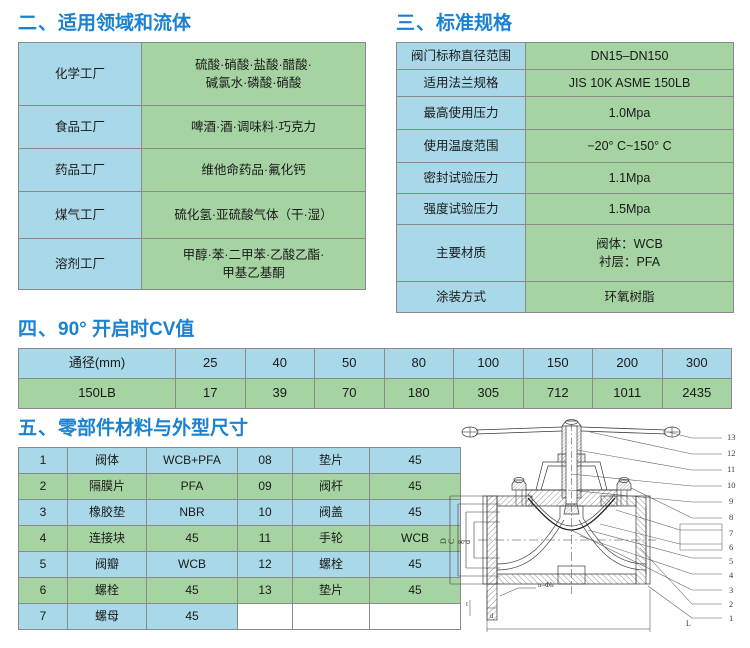  I want to click on cv-size-cell: 100, so click(488, 363).